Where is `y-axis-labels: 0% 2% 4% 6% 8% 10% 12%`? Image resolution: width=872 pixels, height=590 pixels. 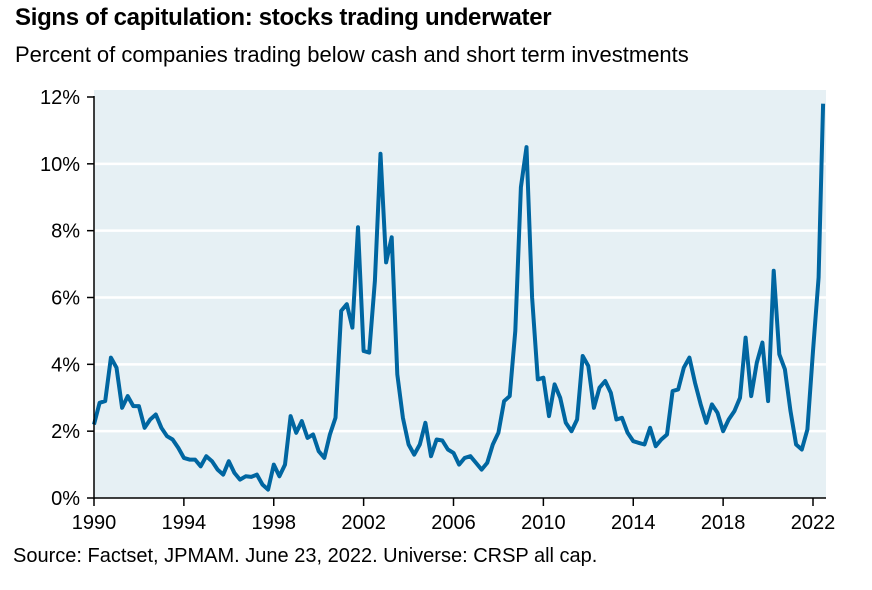 y-axis-labels: 0% 2% 4% 6% 8% 10% 12% is located at coordinates (60, 298).